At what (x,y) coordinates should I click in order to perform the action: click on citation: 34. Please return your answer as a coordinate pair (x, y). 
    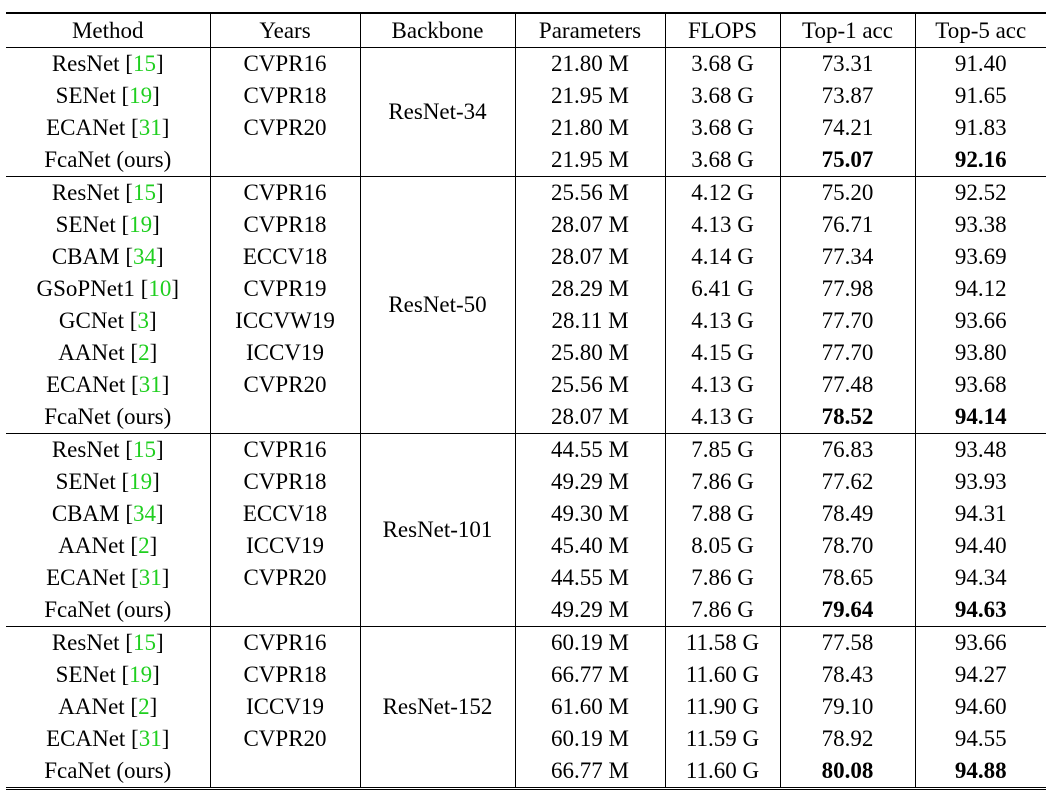
    Looking at the image, I should click on (144, 513).